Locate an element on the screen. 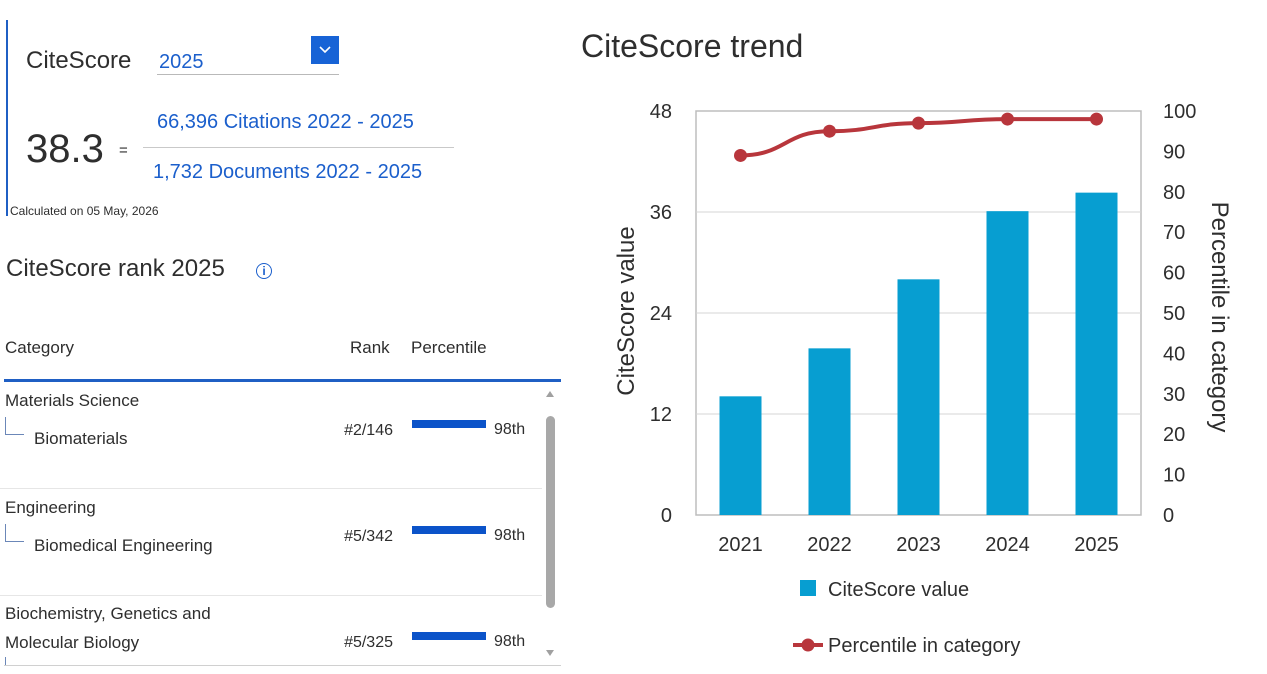 The image size is (1267, 674). y2-tick-label: 20 is located at coordinates (1174, 435).